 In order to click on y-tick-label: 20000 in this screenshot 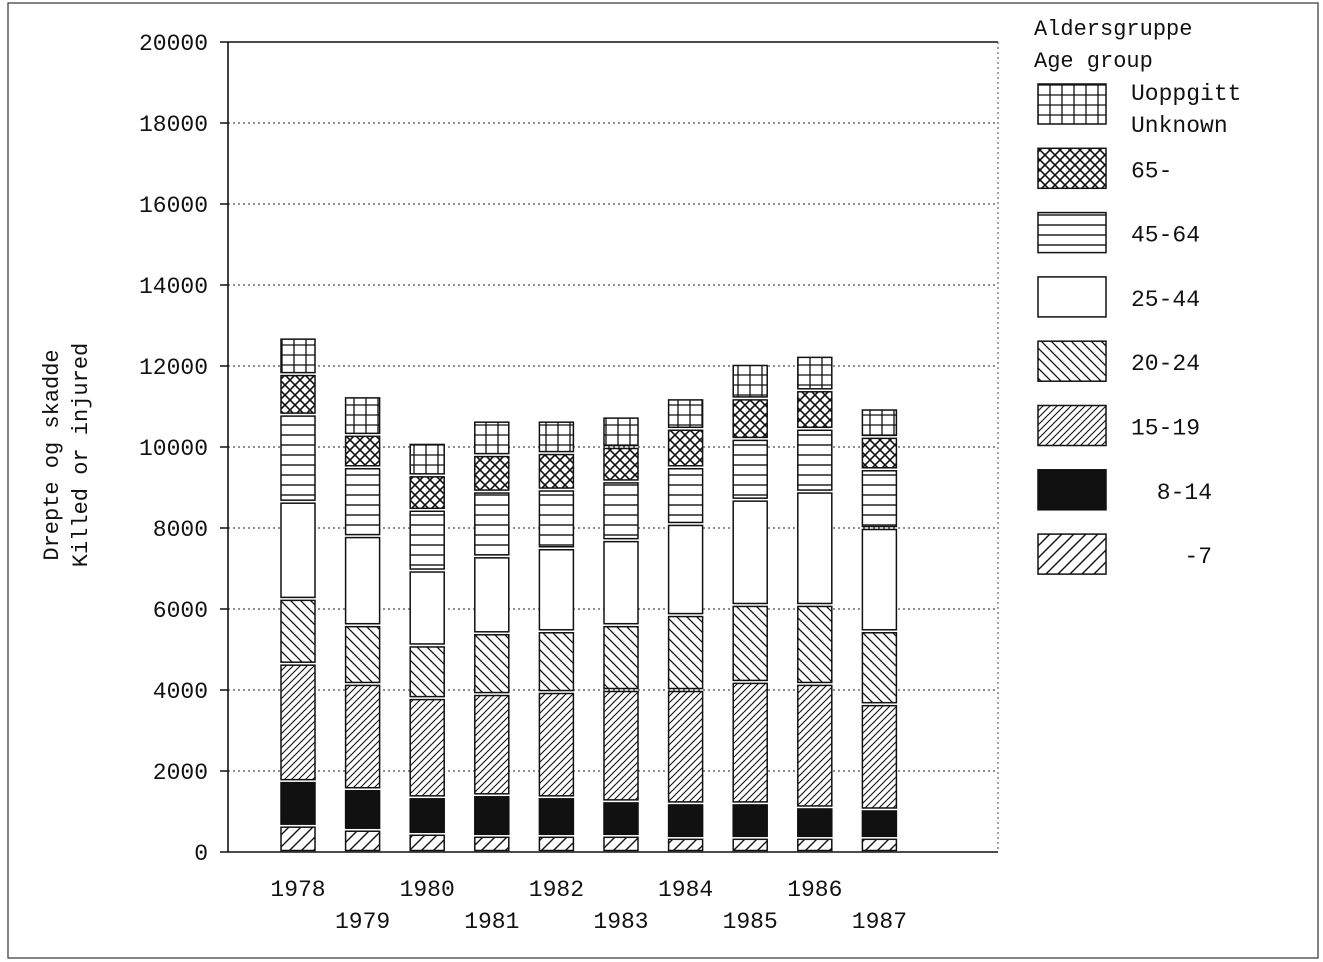, I will do `click(173, 44)`.